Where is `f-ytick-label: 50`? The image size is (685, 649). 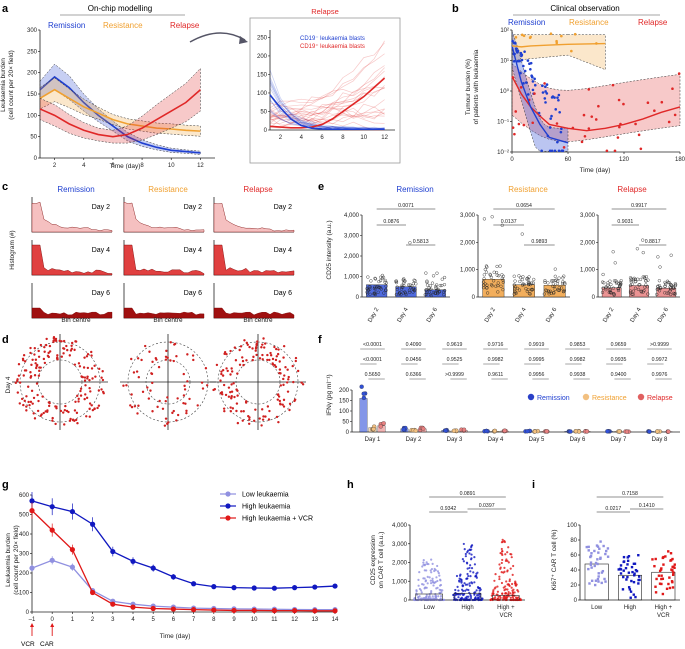 f-ytick-label: 50 is located at coordinates (345, 423).